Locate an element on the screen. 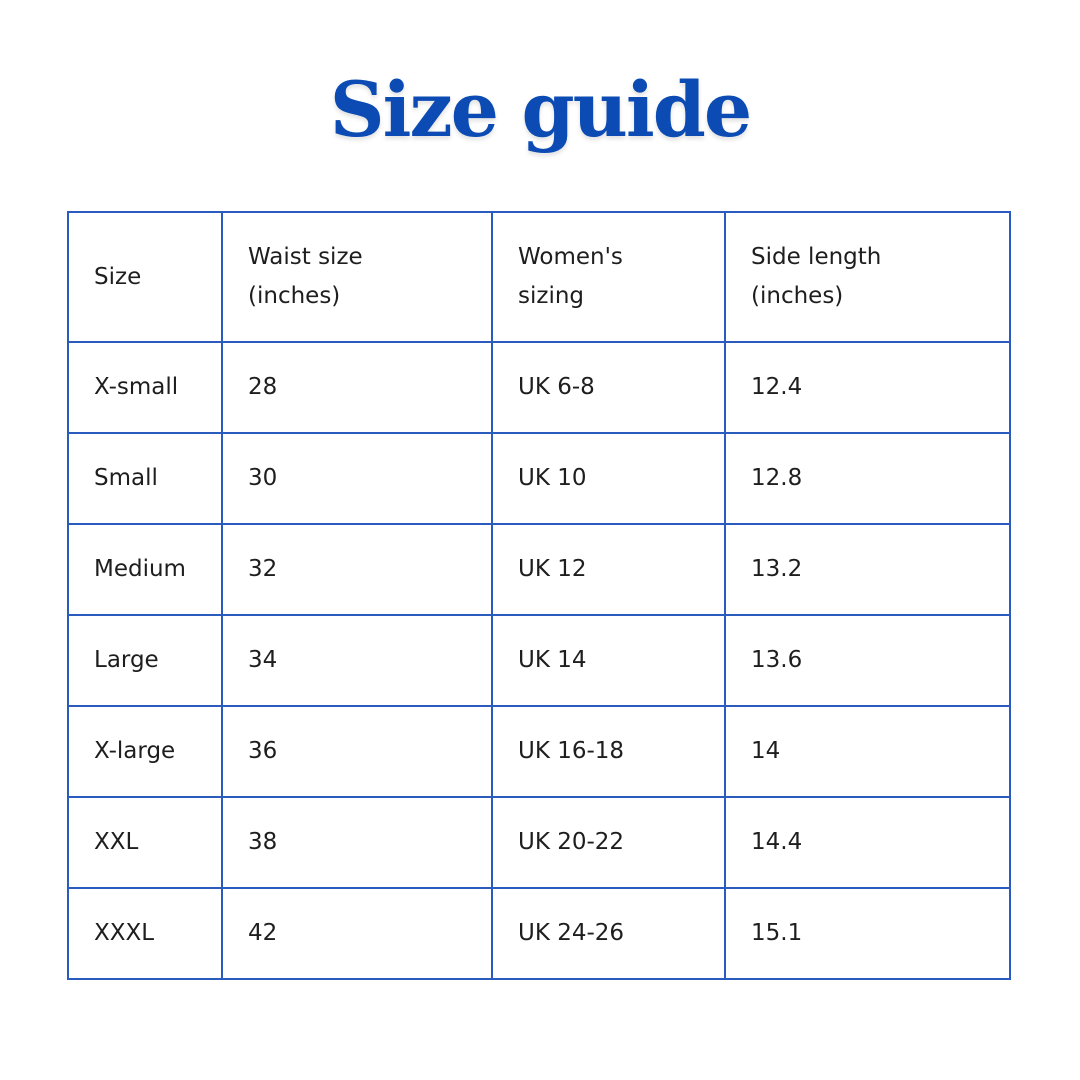 This screenshot has height=1080, width=1080. table-cell: XXL is located at coordinates (145, 842).